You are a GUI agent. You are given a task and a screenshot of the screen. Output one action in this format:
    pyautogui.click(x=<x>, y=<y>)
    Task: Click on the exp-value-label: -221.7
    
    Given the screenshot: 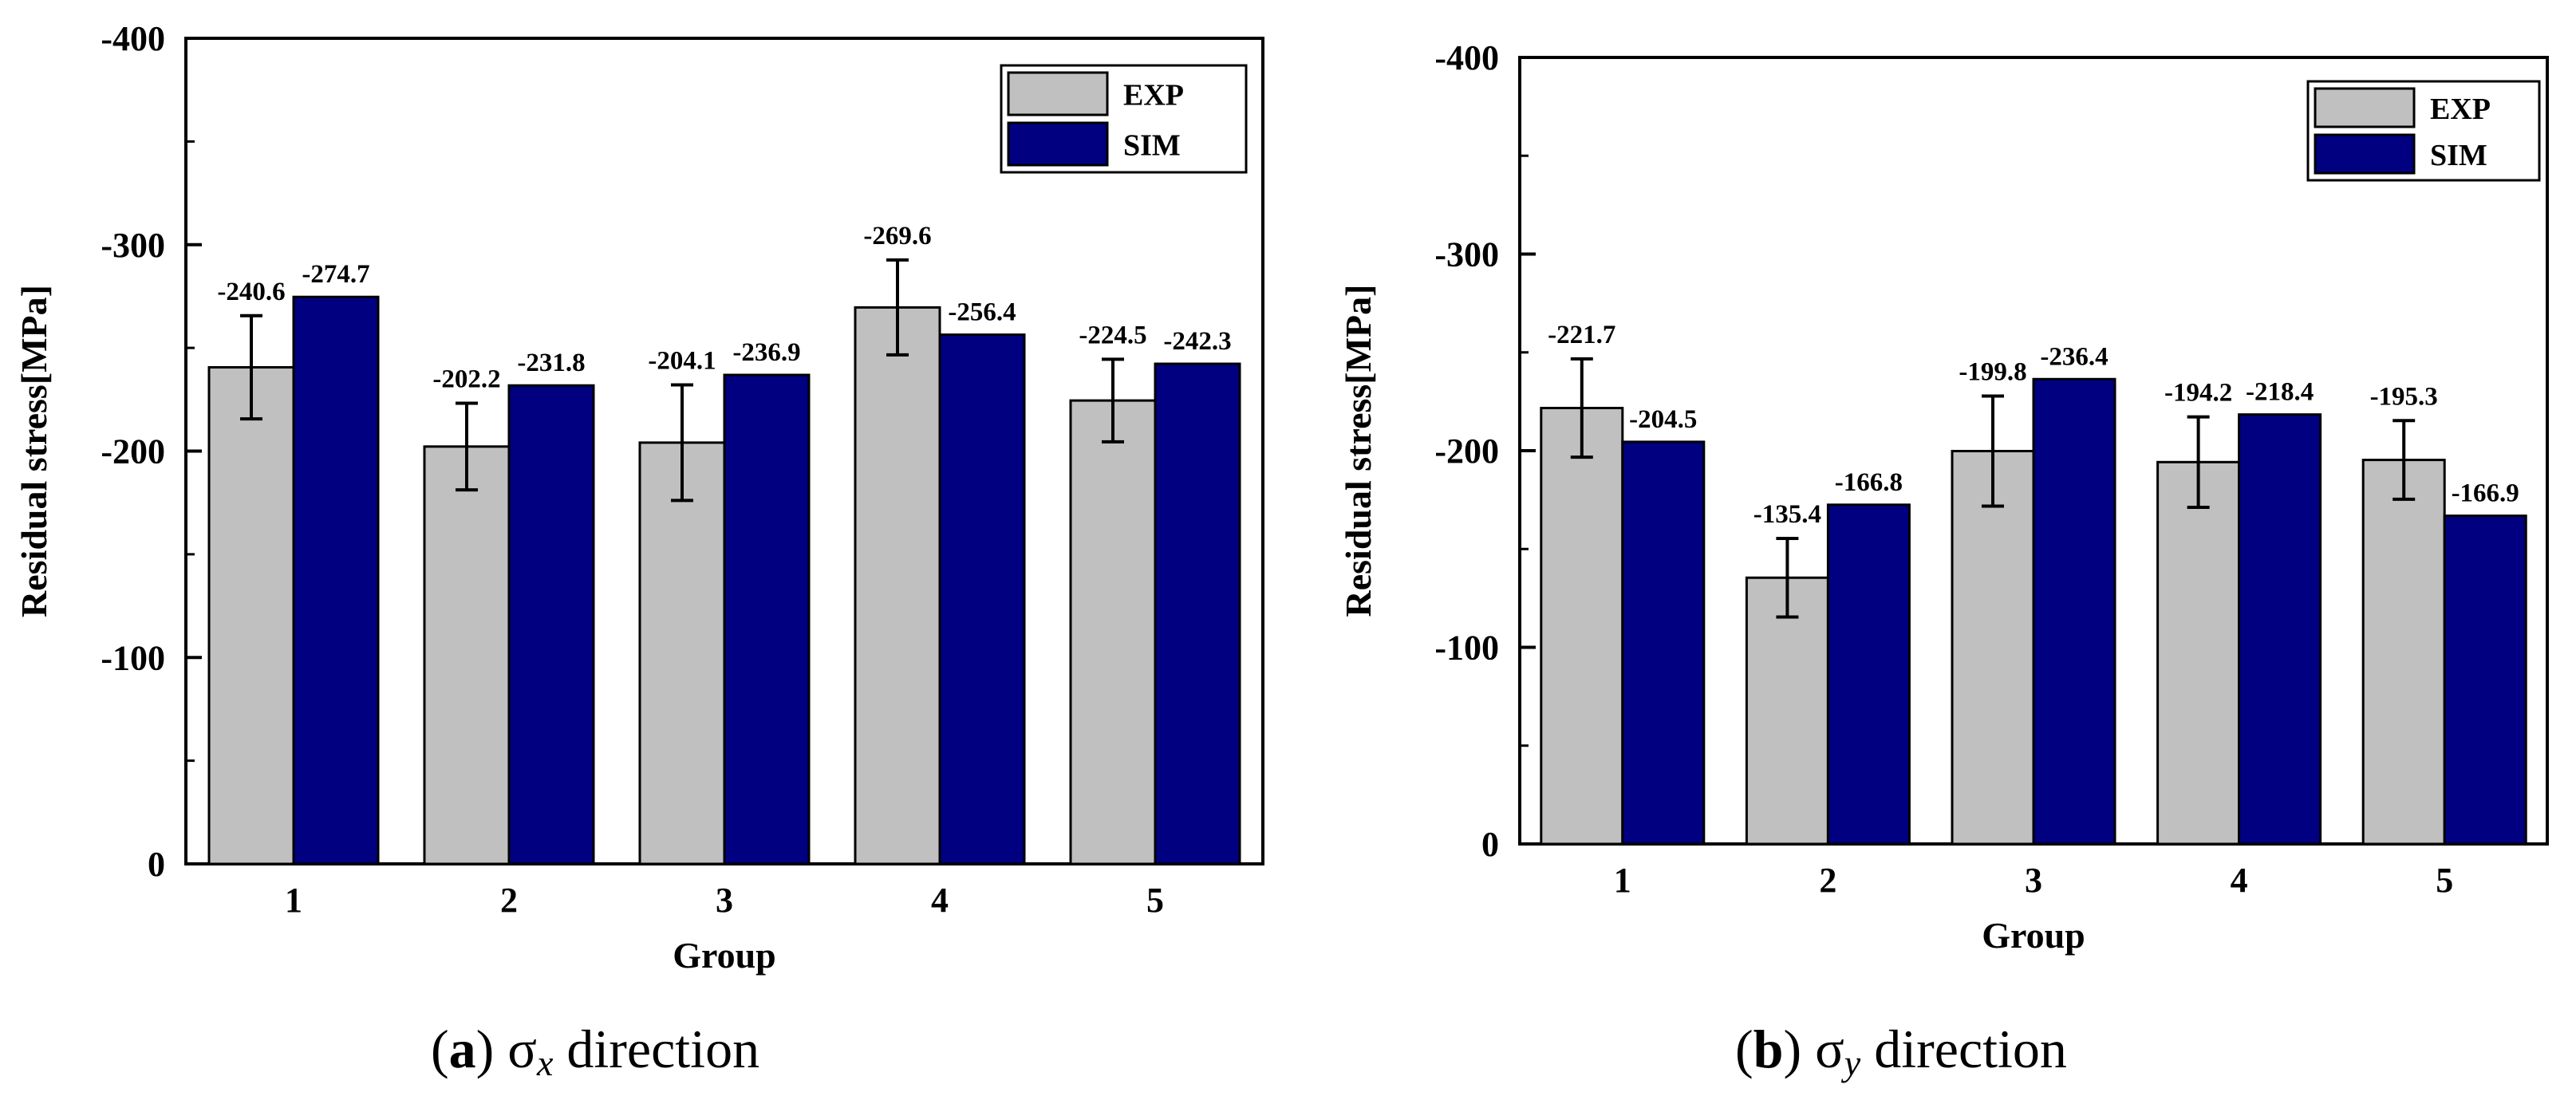 What is the action you would take?
    pyautogui.click(x=1581, y=335)
    